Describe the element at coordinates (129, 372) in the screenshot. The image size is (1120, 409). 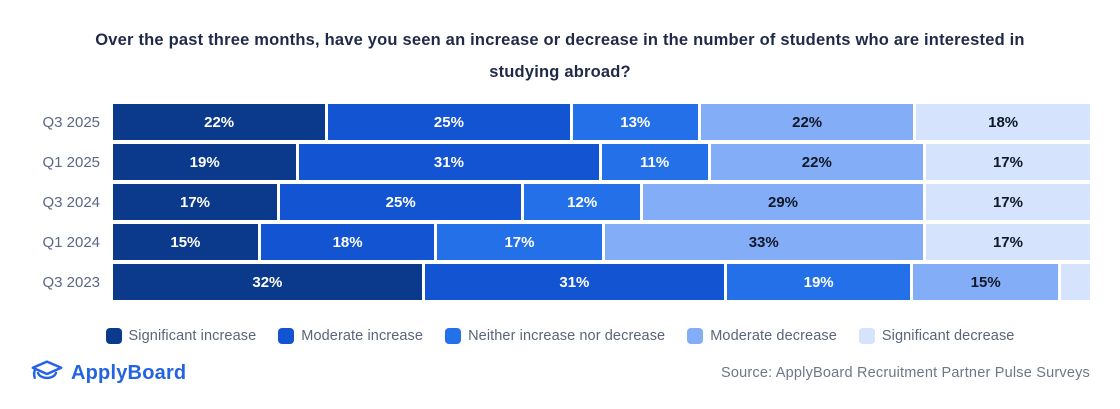
I see `brand-wordmark: ApplyBoard` at that location.